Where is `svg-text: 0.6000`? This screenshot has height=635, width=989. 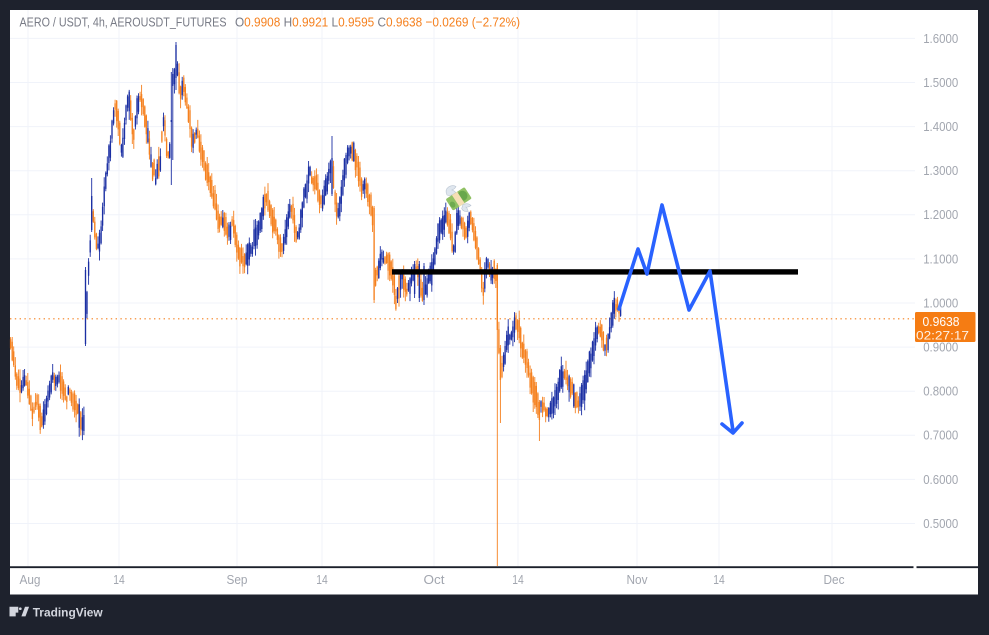
svg-text: 0.6000 is located at coordinates (940, 479).